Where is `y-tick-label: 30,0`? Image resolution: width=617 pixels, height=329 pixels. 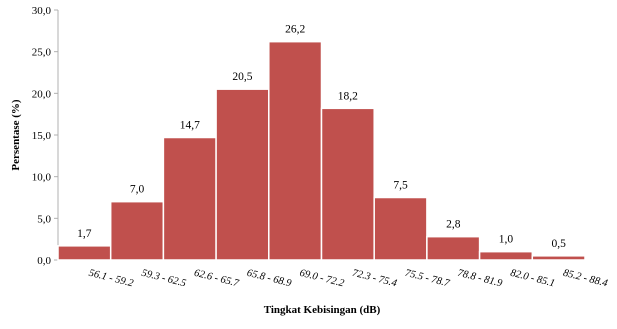 y-tick-label: 30,0 is located at coordinates (42, 11).